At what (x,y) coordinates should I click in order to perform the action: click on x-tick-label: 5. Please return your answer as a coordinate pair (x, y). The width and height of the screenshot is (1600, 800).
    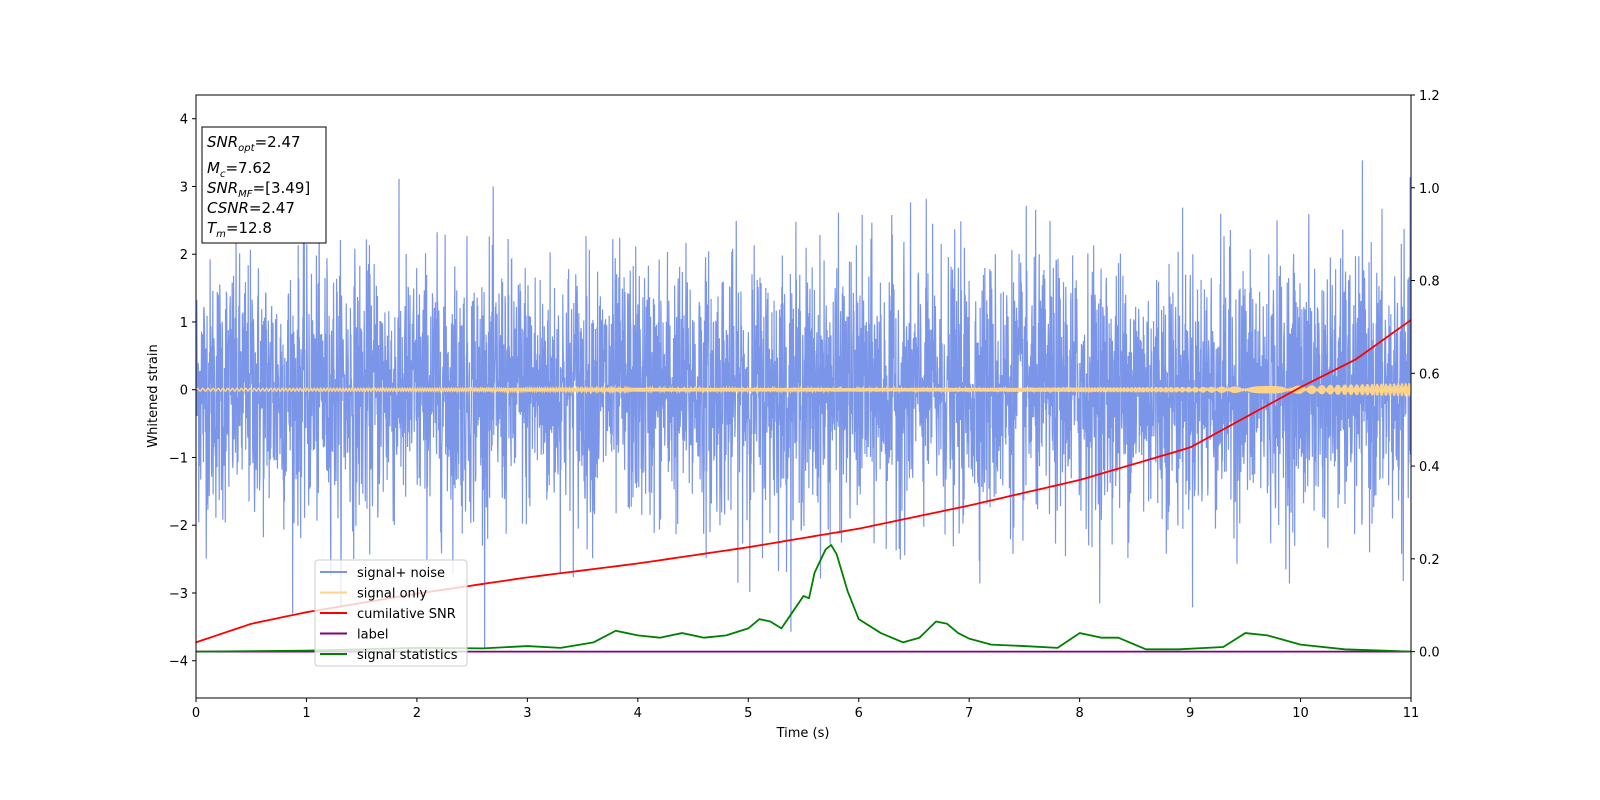
    Looking at the image, I should click on (748, 713).